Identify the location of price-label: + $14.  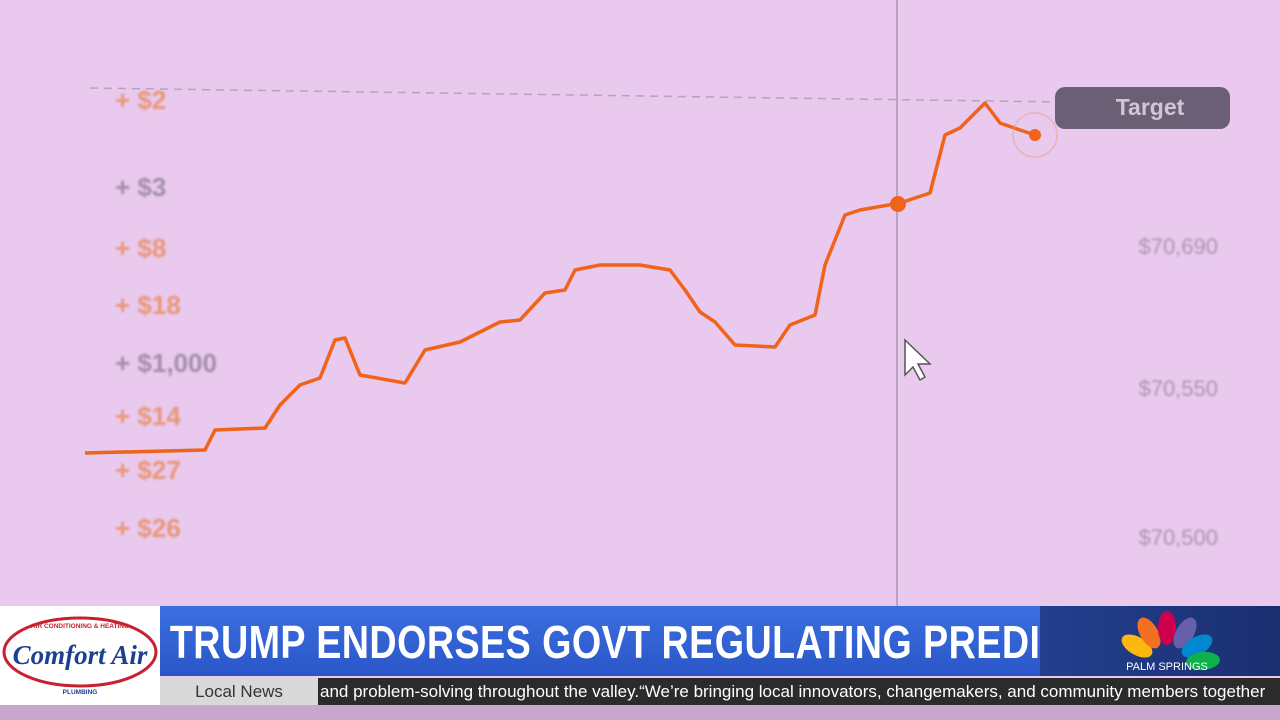
(148, 416).